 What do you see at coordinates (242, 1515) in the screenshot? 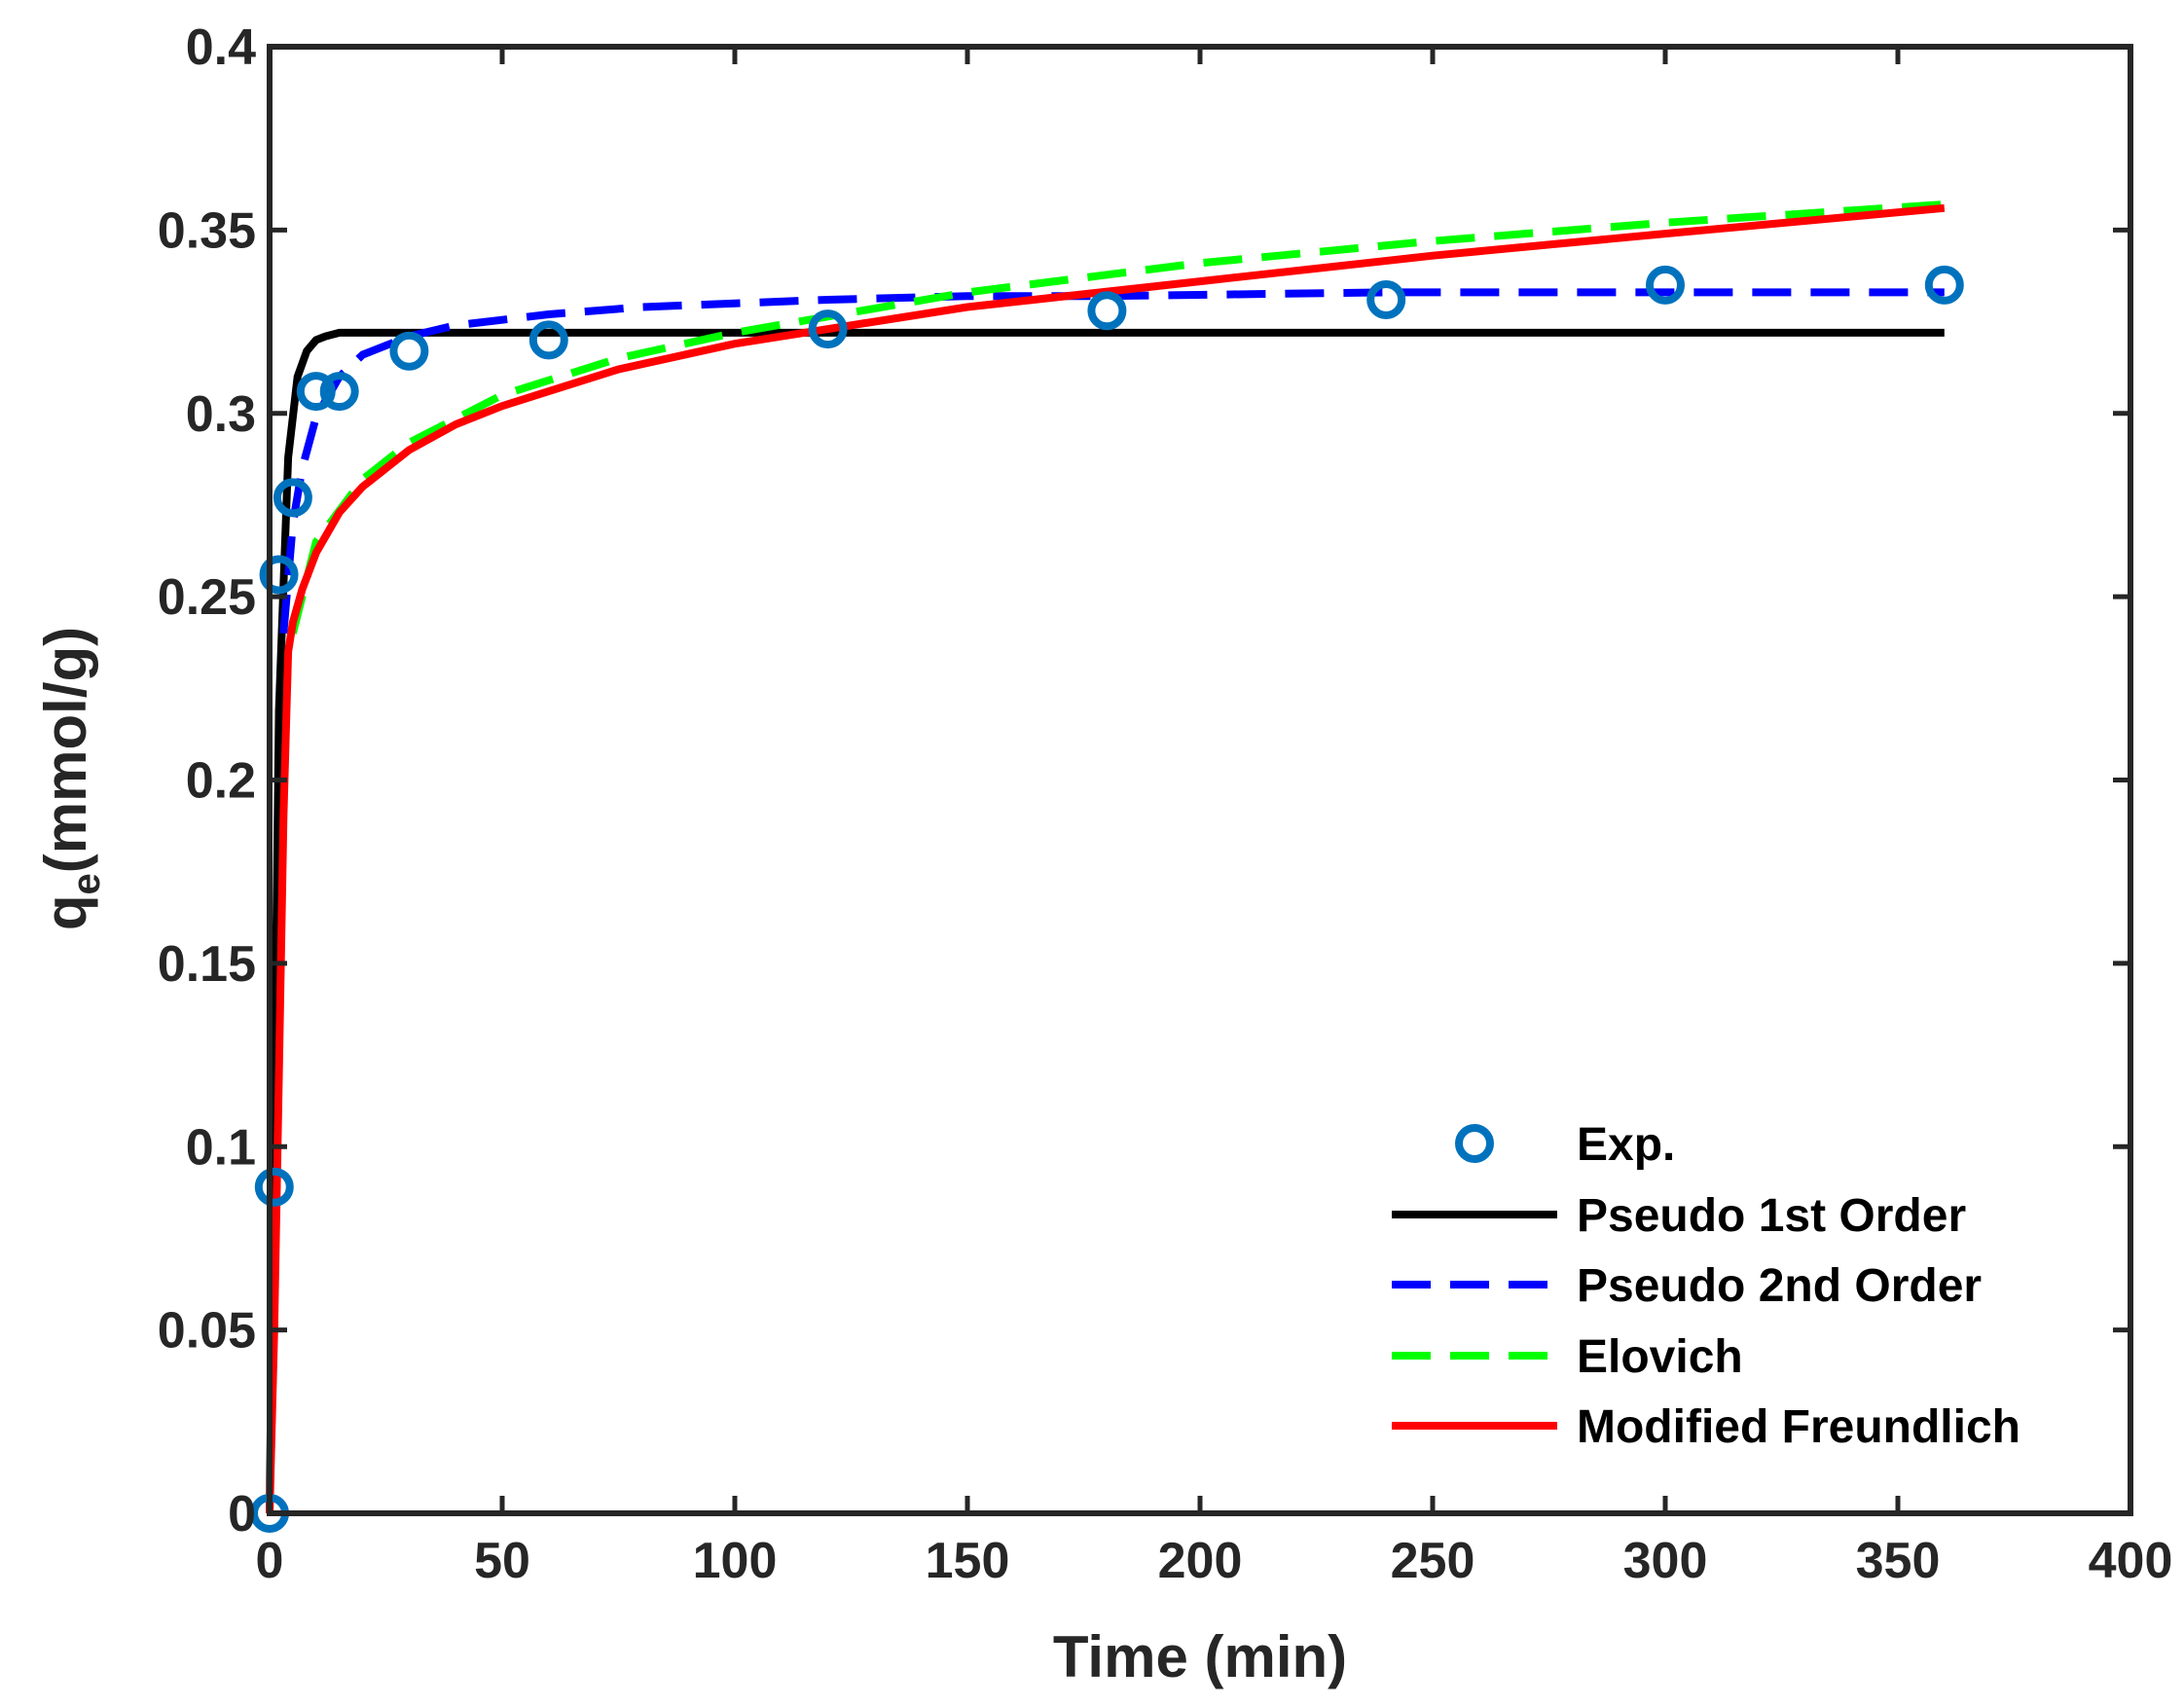
I see `y-tick-label: 0` at bounding box center [242, 1515].